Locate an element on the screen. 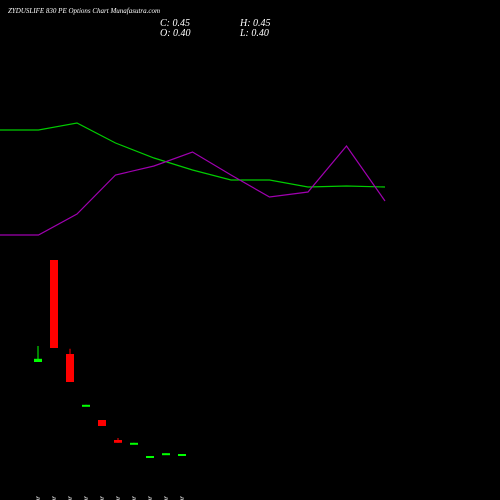 The width and height of the screenshot is (500, 500). high-label: H: 0.45 is located at coordinates (255, 23).